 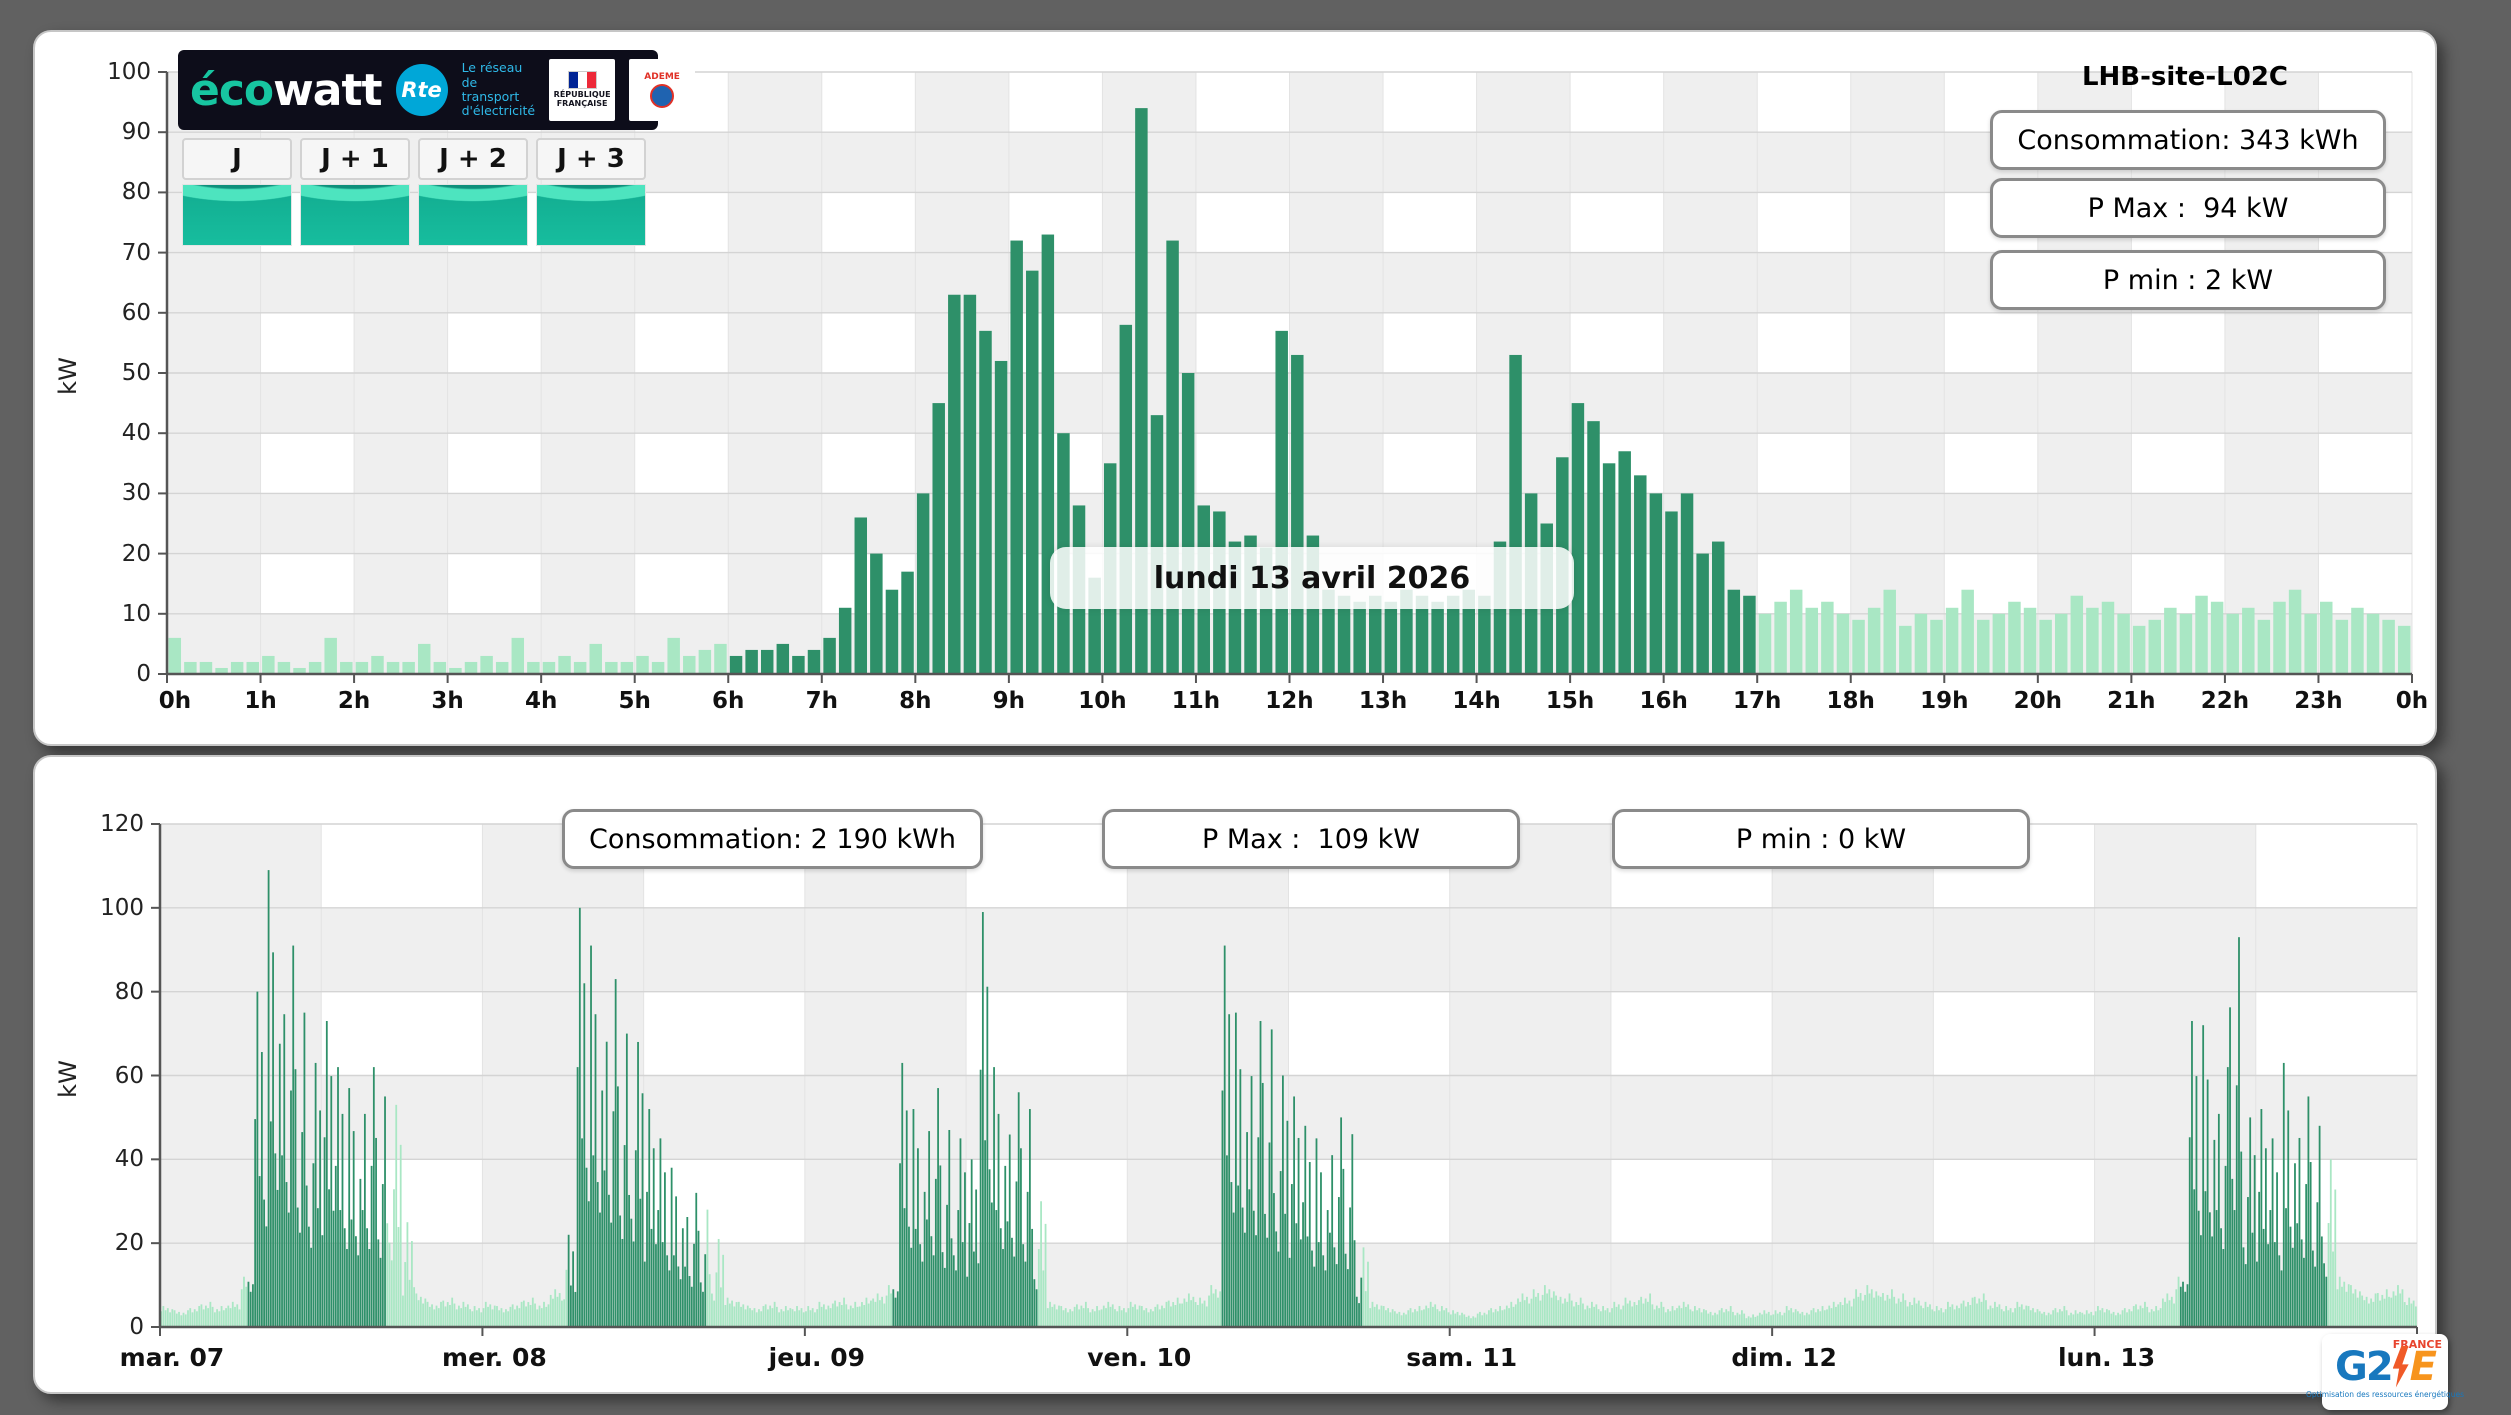 I want to click on day-button-j3: J + 3, so click(x=591, y=159).